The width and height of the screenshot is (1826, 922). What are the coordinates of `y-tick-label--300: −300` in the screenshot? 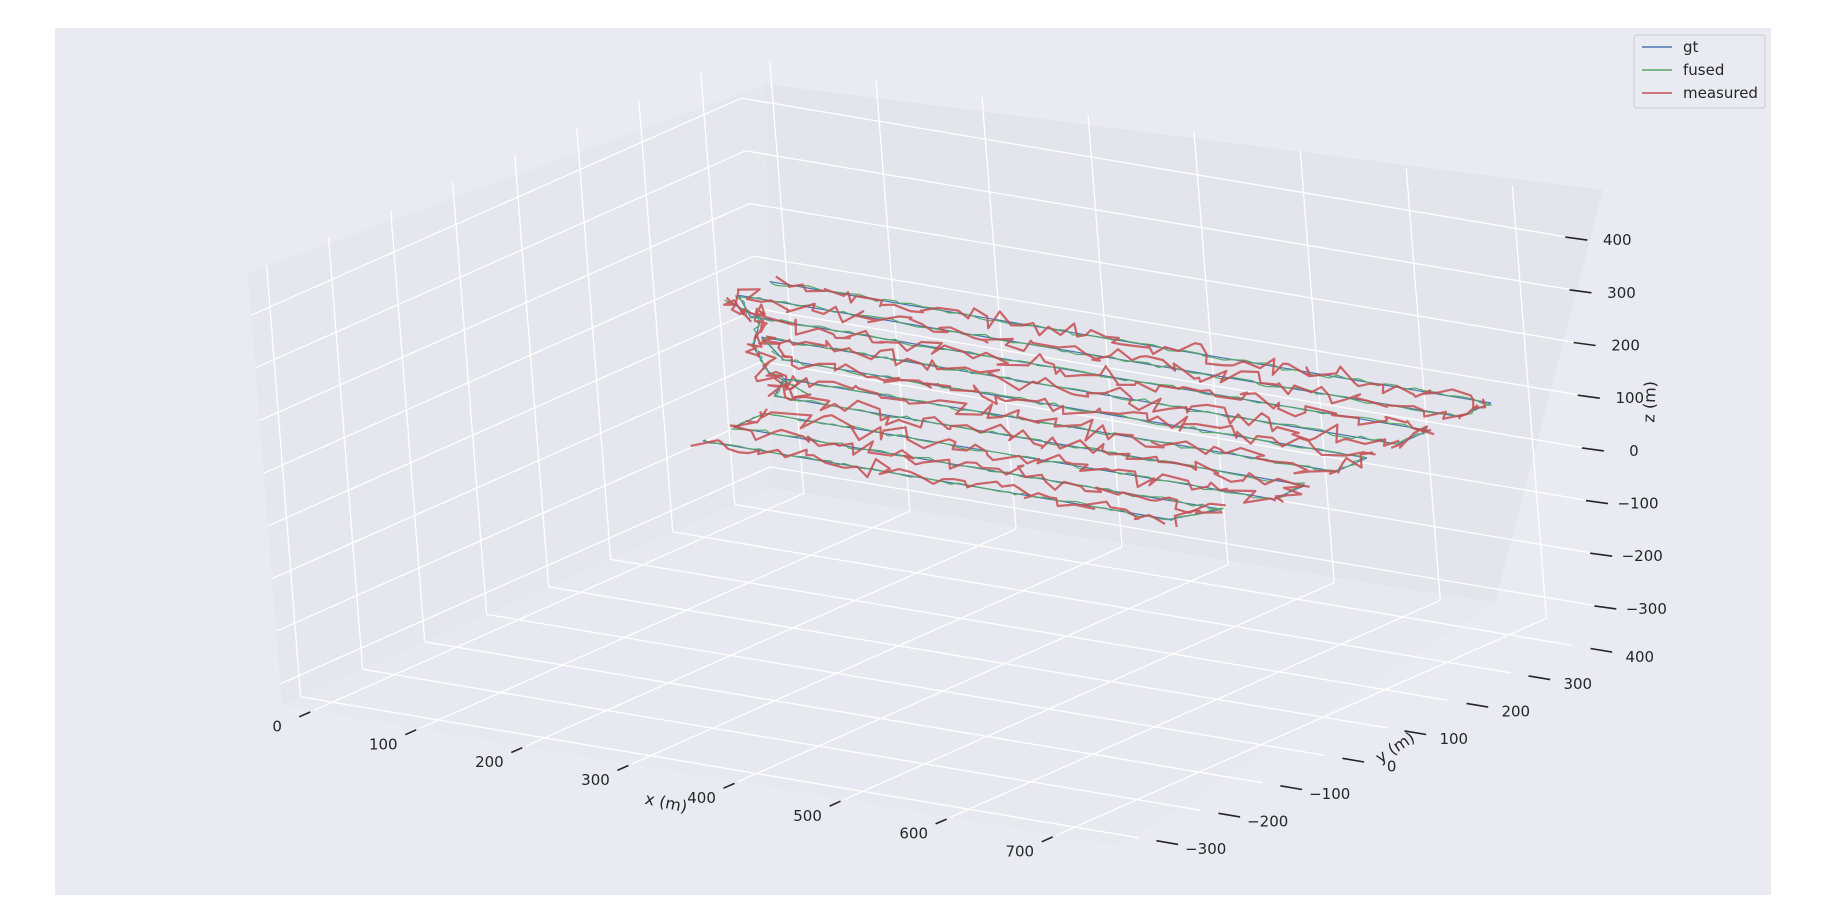 It's located at (1205, 849).